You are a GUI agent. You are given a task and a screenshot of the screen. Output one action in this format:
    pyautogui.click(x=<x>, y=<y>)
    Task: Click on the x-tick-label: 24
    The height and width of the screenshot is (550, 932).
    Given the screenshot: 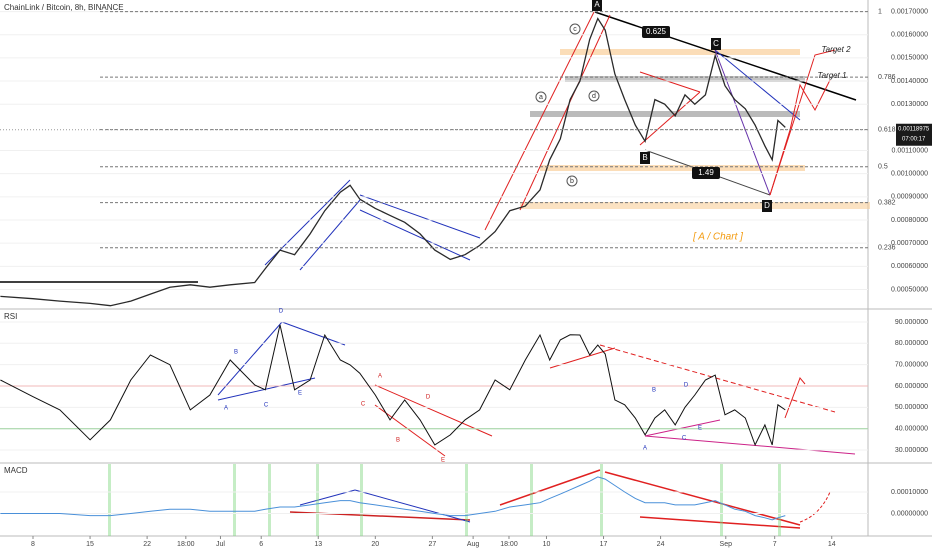 What is the action you would take?
    pyautogui.click(x=661, y=544)
    